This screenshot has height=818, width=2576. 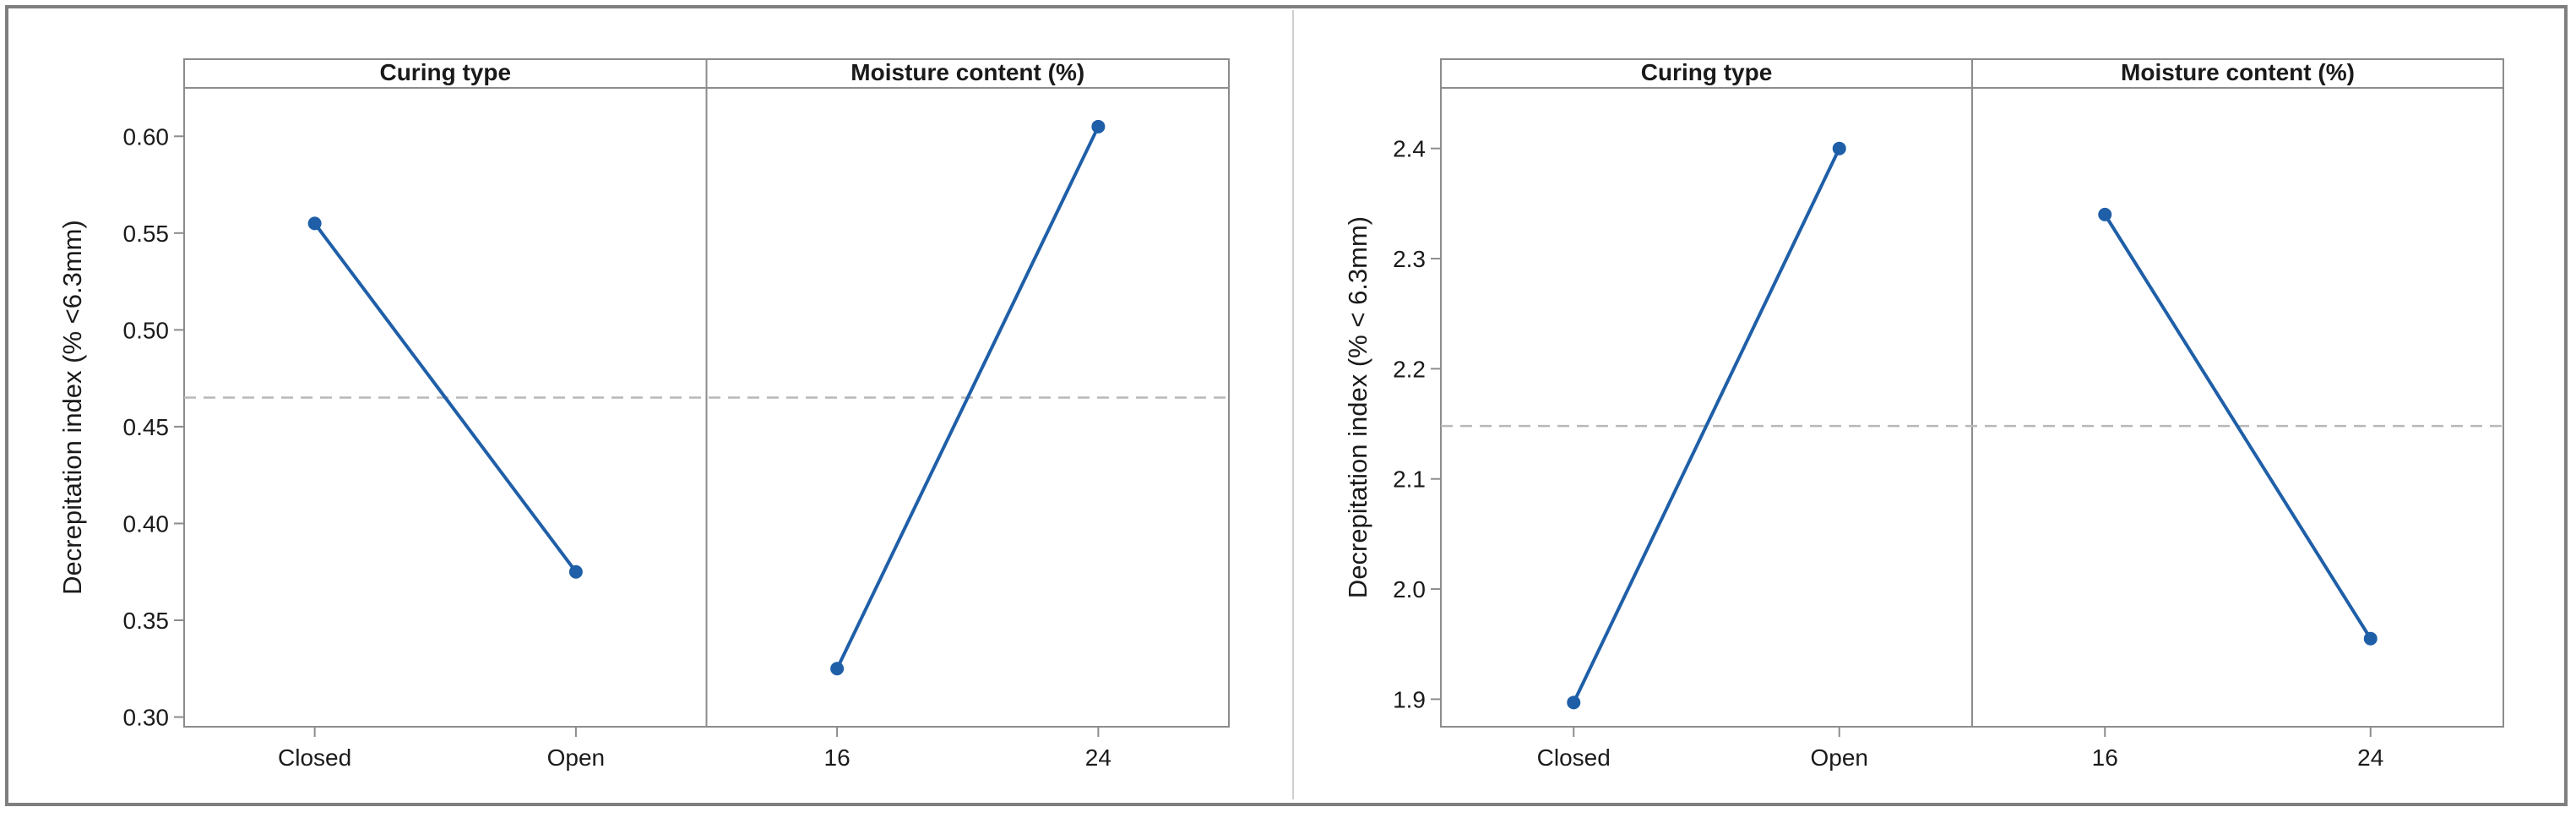 What do you see at coordinates (146, 136) in the screenshot?
I see `y-tick-label: 0.60` at bounding box center [146, 136].